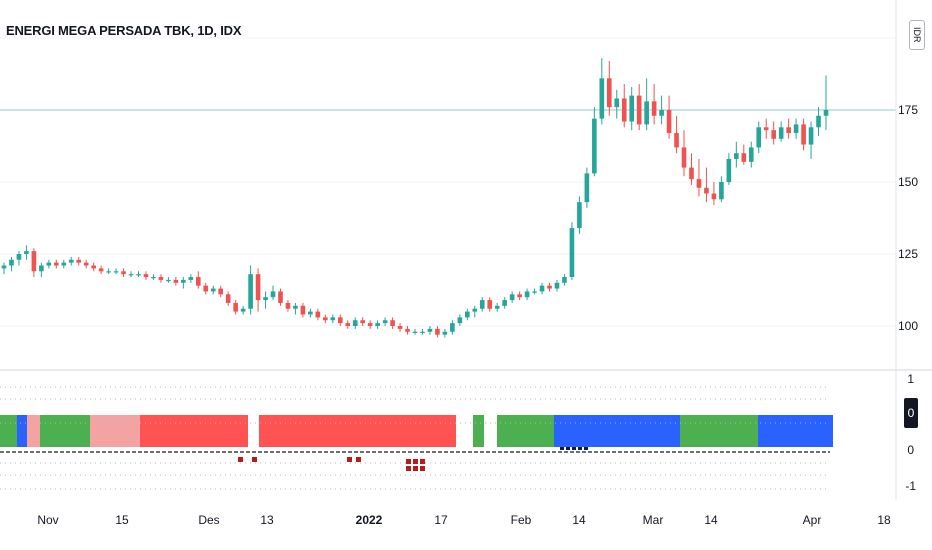  Describe the element at coordinates (907, 254) in the screenshot. I see `price-label-125: 125` at that location.